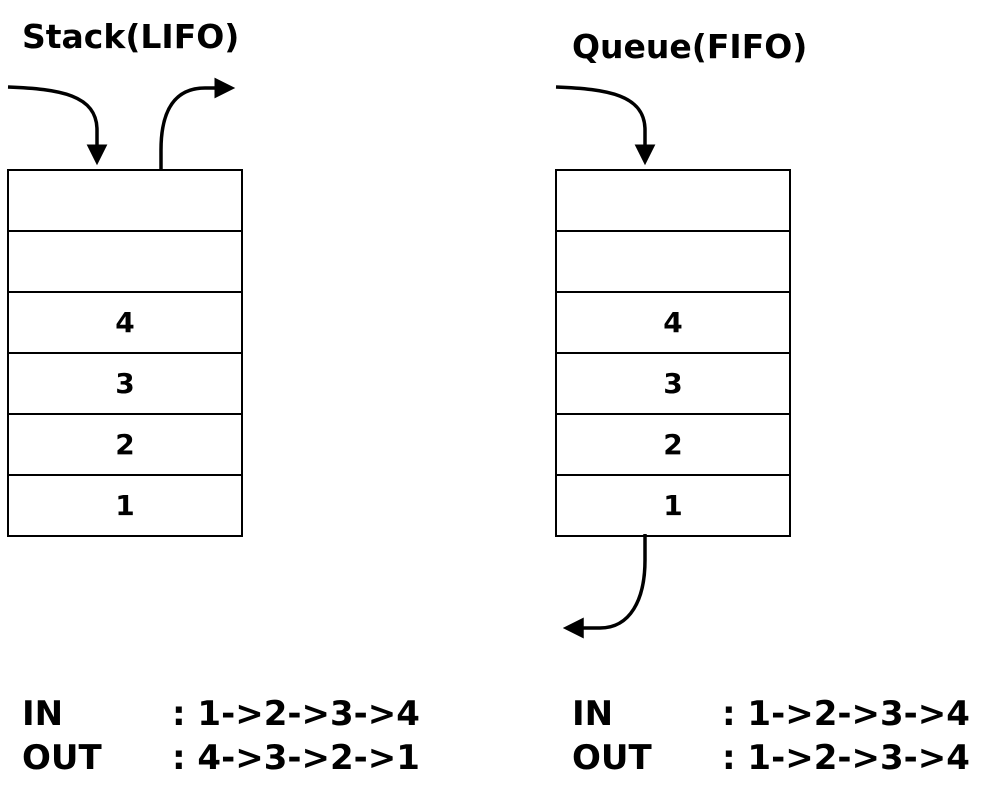  Describe the element at coordinates (673, 445) in the screenshot. I see `queue-cell: 2` at that location.